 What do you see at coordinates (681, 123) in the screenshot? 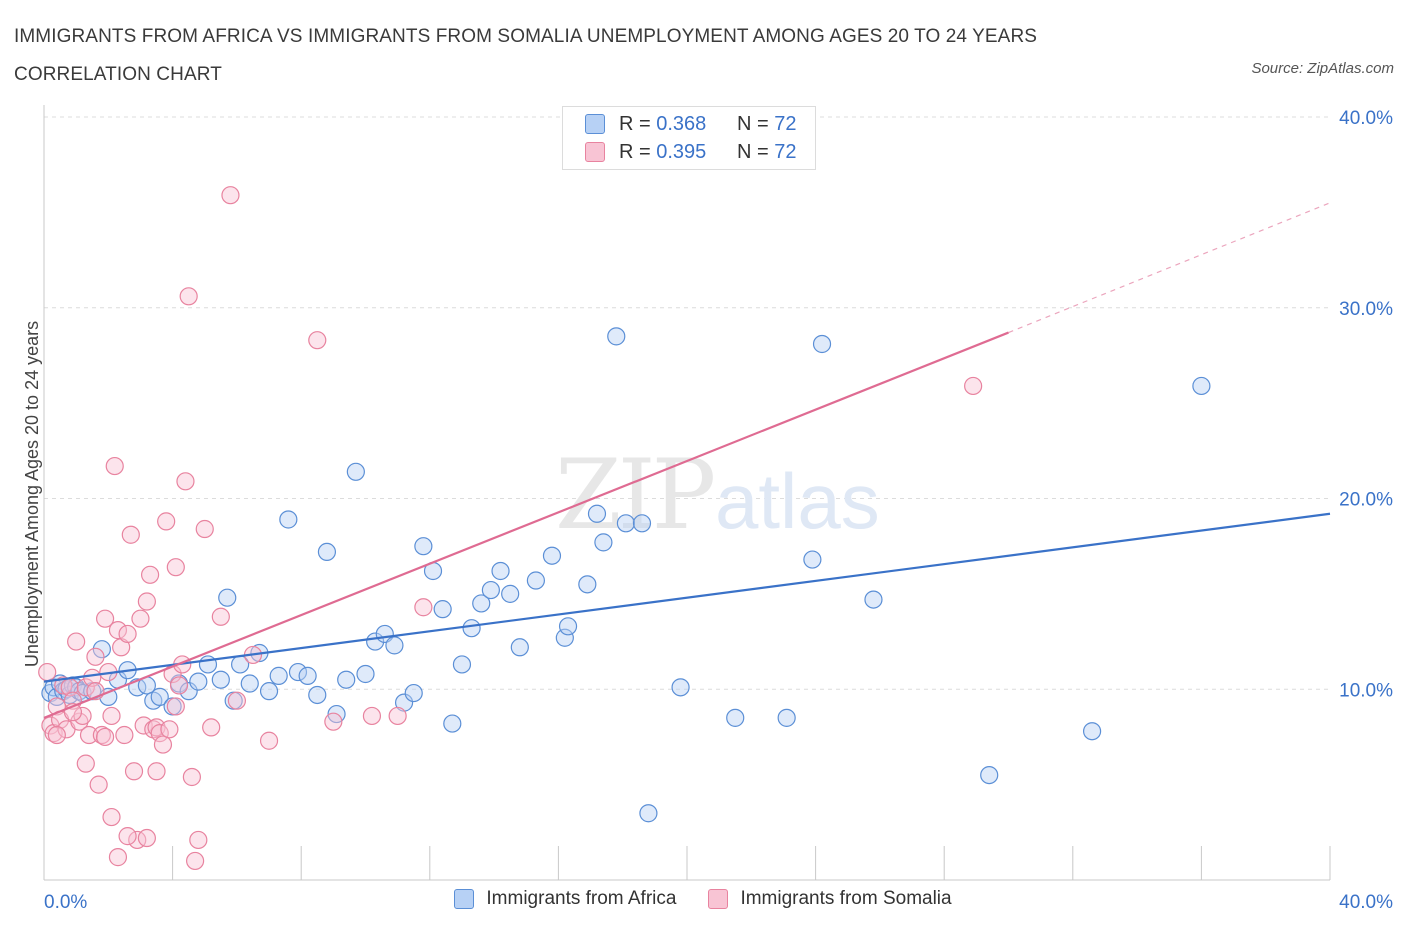
I see `r-value-africa: 0.368` at bounding box center [681, 123].